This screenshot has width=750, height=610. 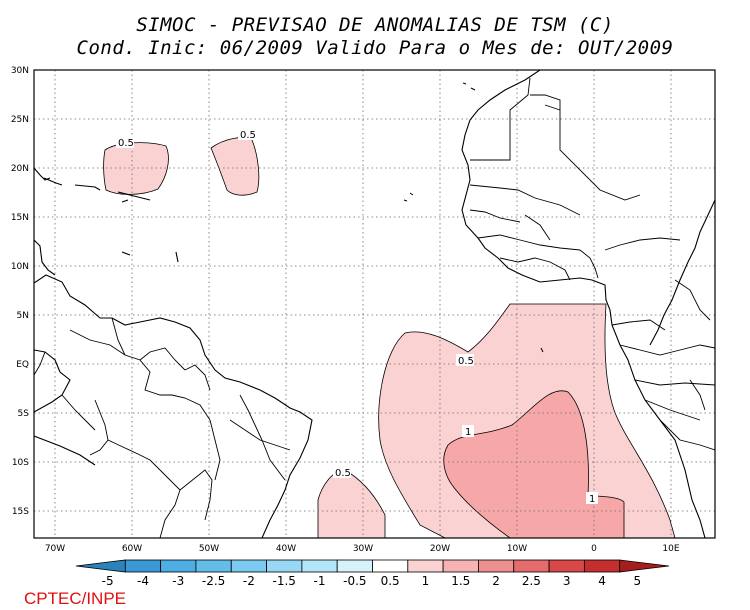 I want to click on islands, so click(x=473, y=217).